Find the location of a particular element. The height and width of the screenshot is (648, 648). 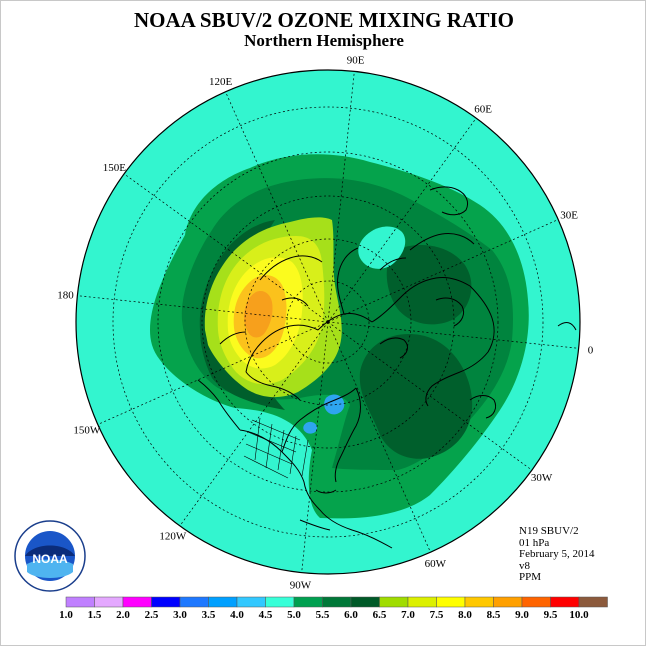

logo-bird-shape is located at coordinates (50, 550).